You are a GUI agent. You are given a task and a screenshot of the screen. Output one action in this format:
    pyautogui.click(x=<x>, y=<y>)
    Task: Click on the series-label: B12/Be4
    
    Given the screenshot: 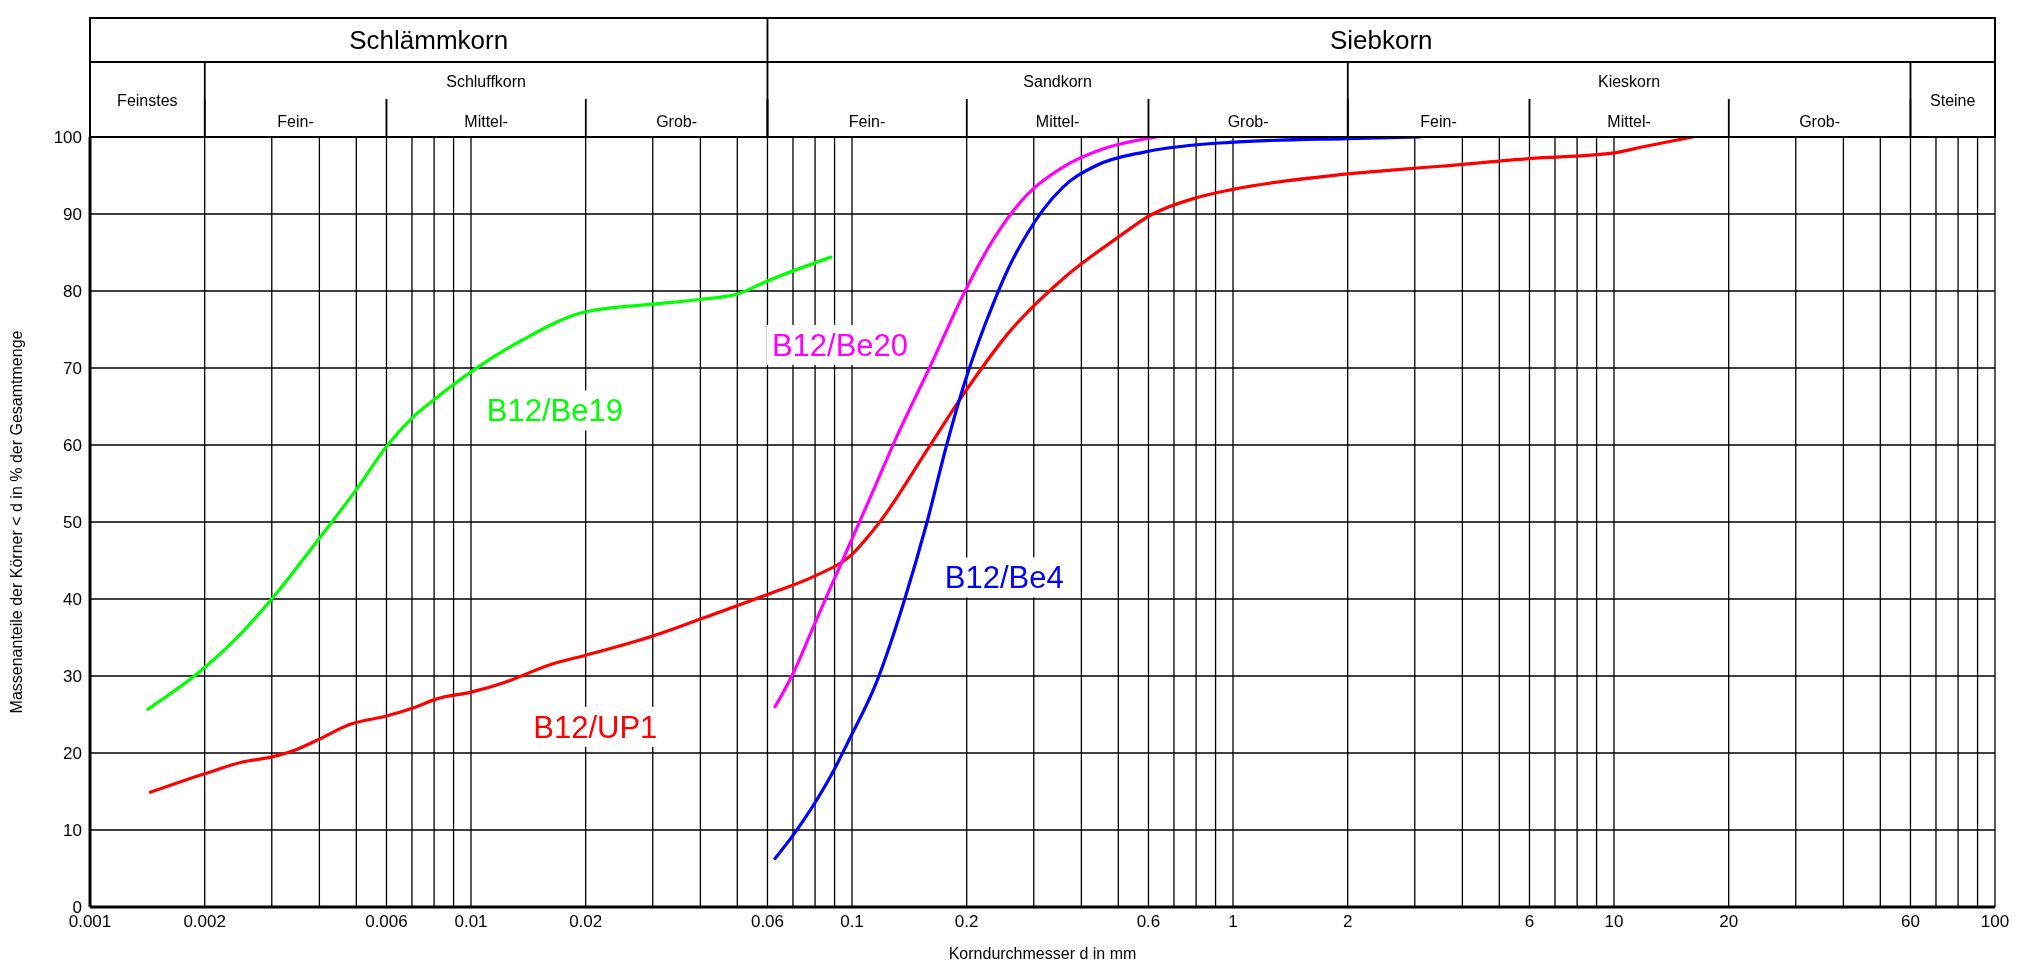 What is the action you would take?
    pyautogui.click(x=1004, y=578)
    